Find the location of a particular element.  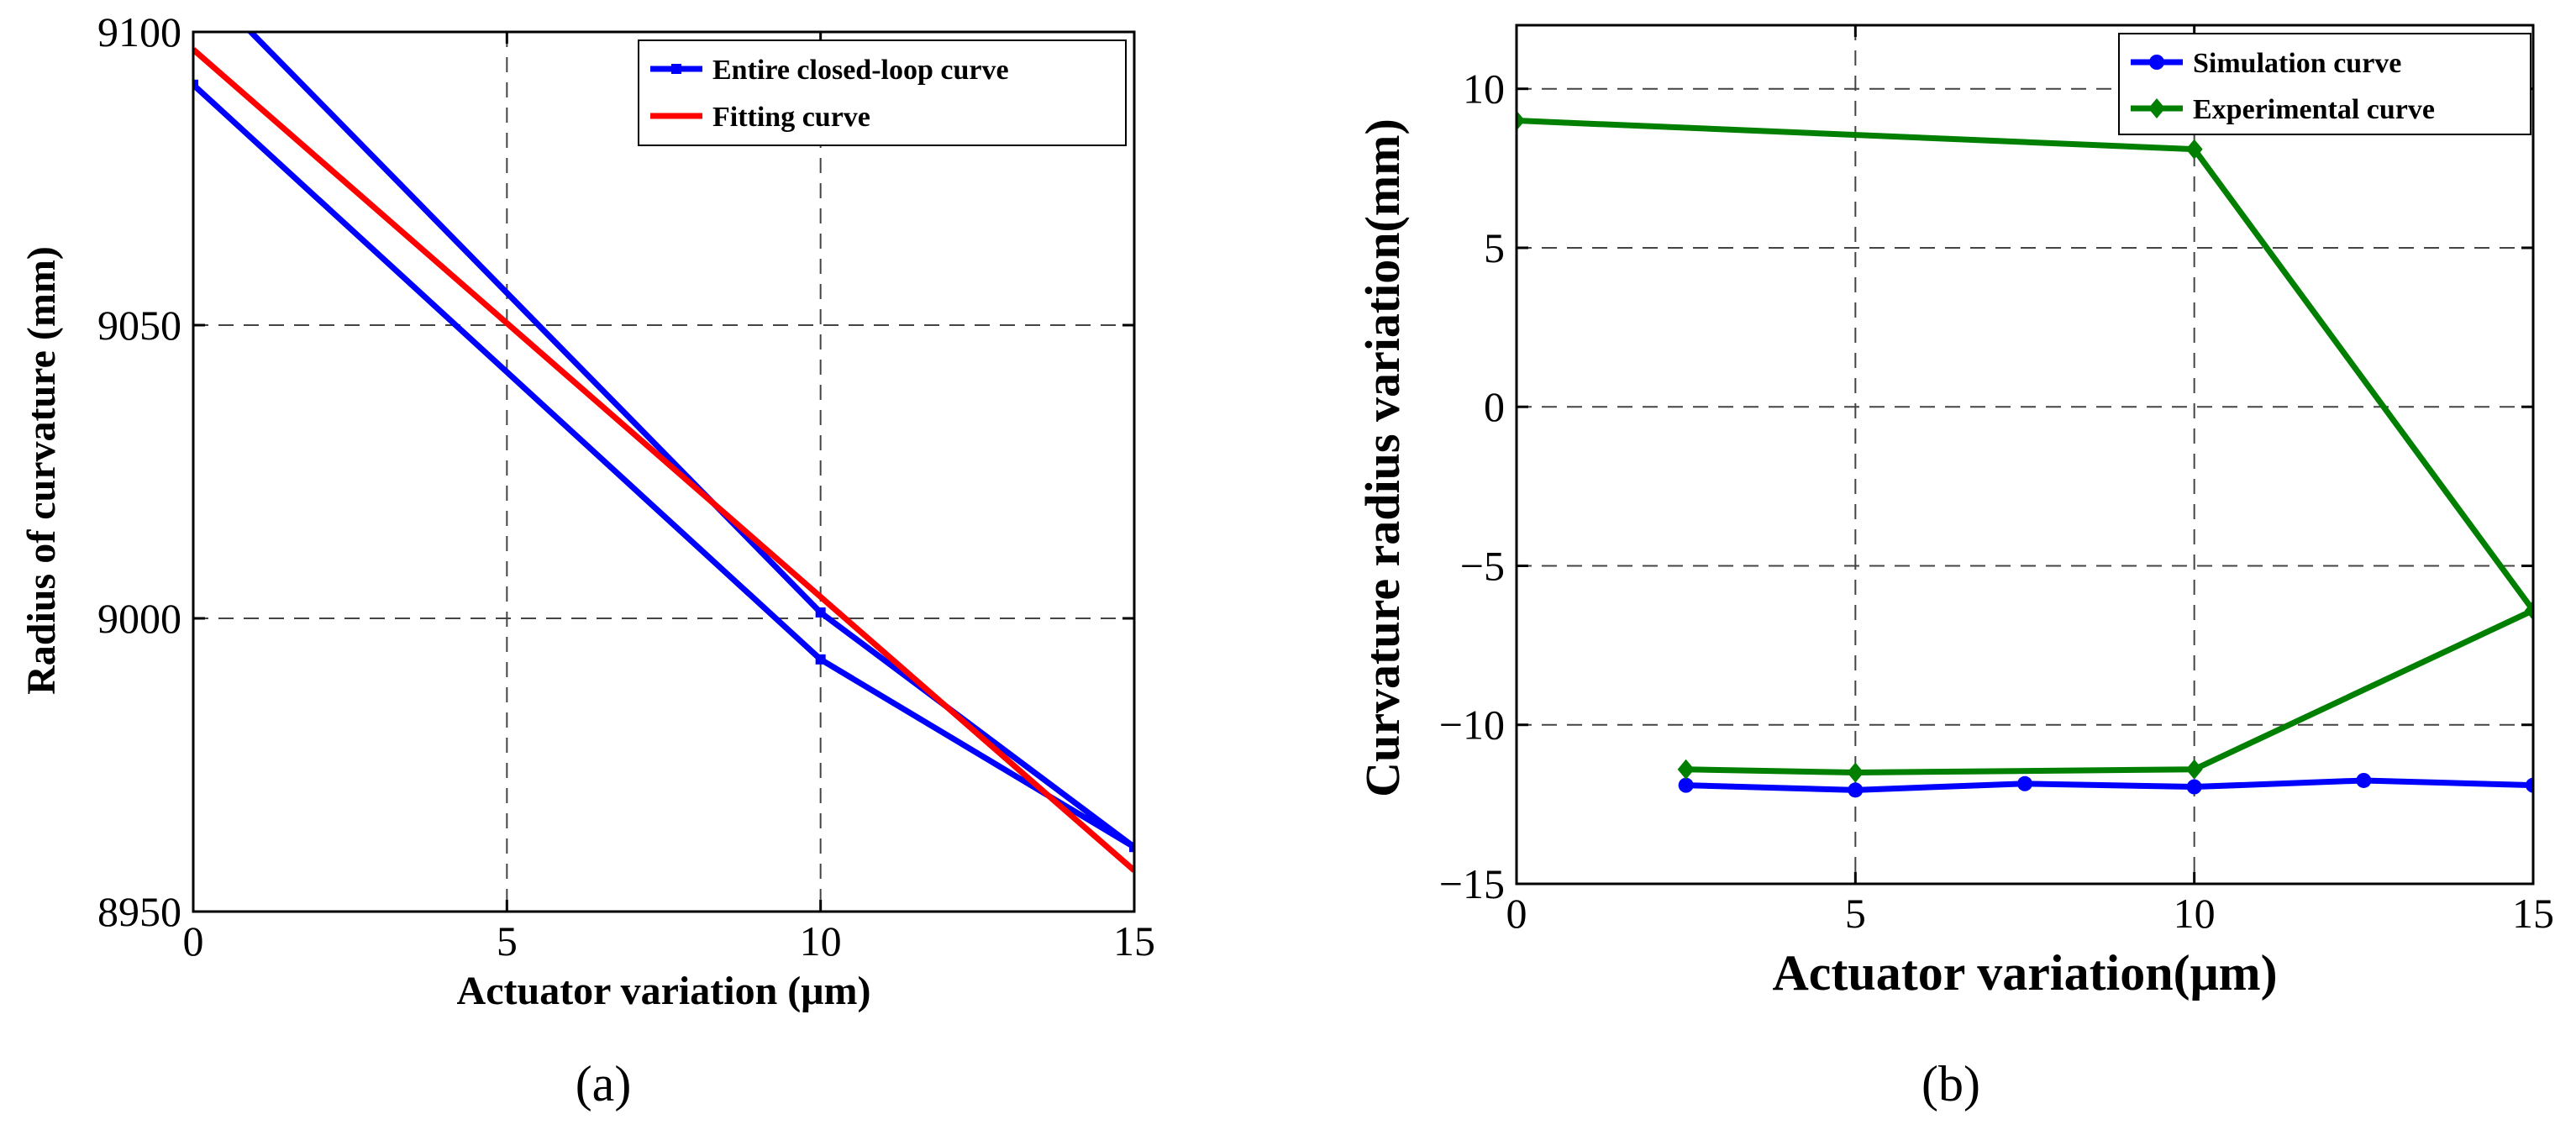

y-tick-label: 9000 is located at coordinates (139, 618).